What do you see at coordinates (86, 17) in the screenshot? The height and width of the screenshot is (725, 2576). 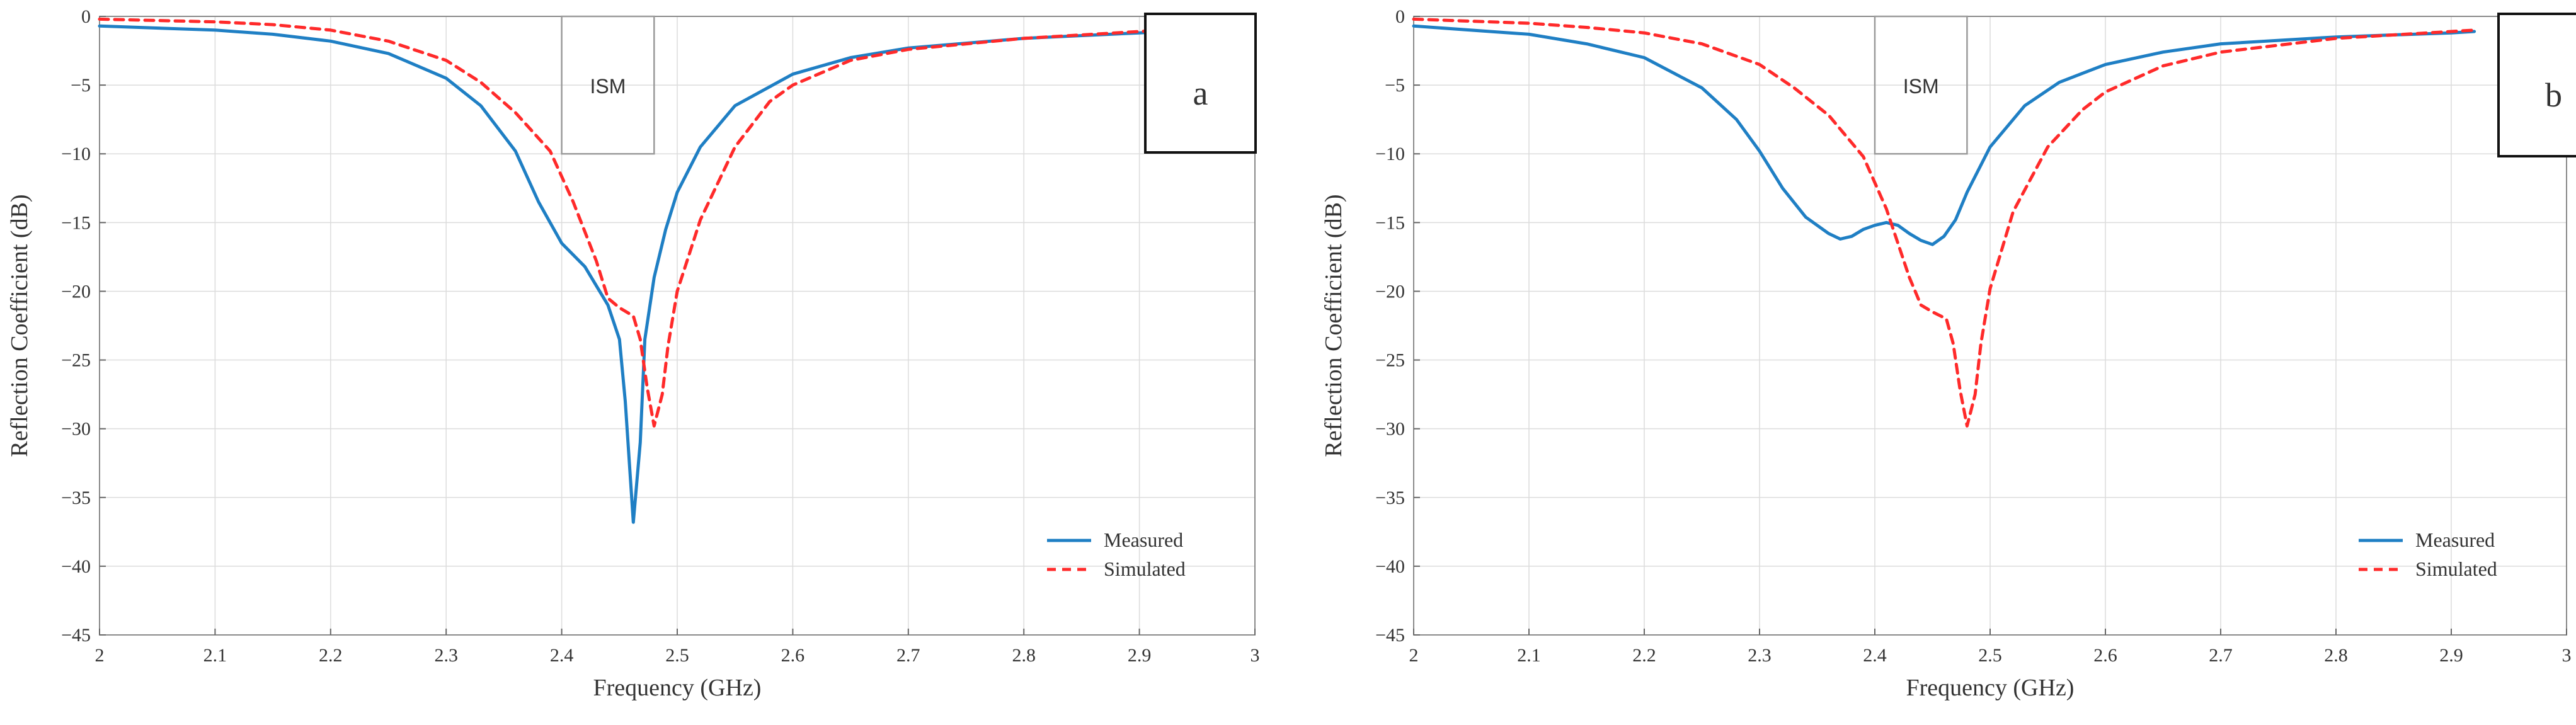 I see `panel-a-y-tick-label: 0` at bounding box center [86, 17].